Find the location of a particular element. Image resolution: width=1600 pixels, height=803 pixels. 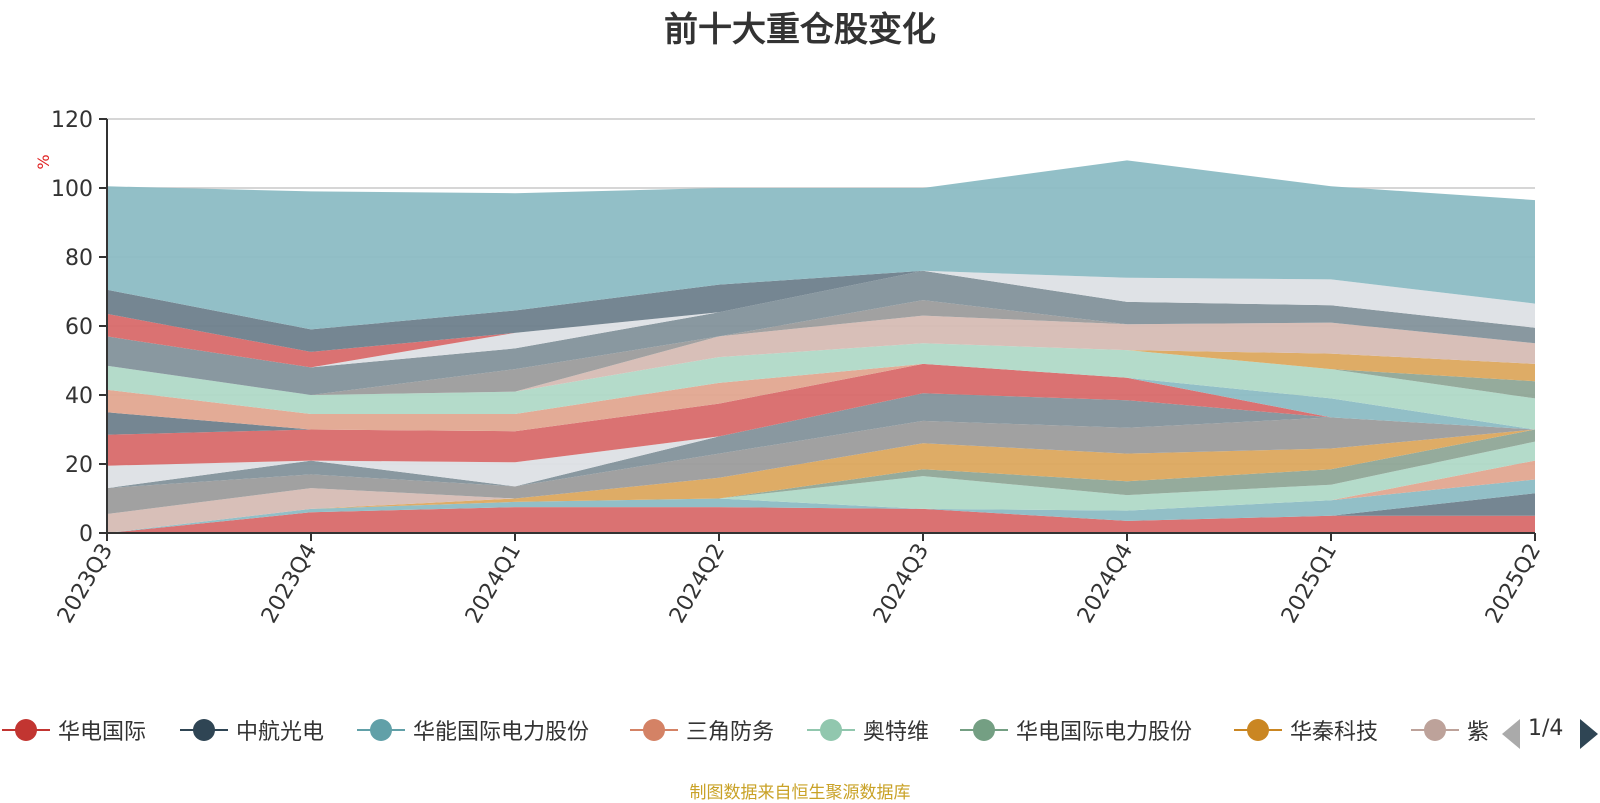

legend-item: 奥特维 is located at coordinates (867, 730).